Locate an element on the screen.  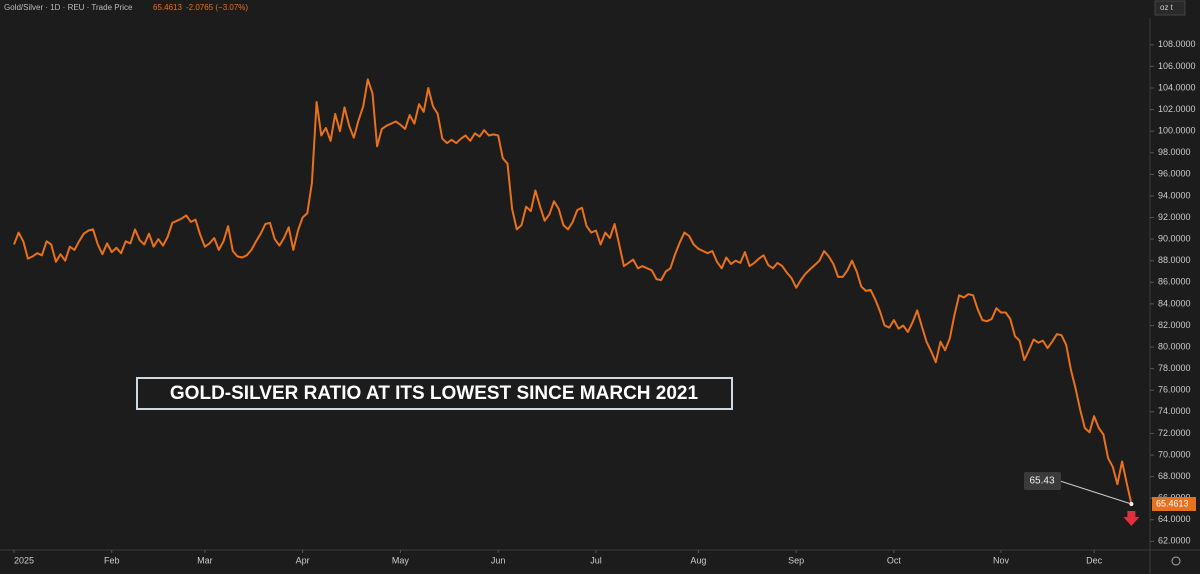
header-price: 65.4613 is located at coordinates (167, 7).